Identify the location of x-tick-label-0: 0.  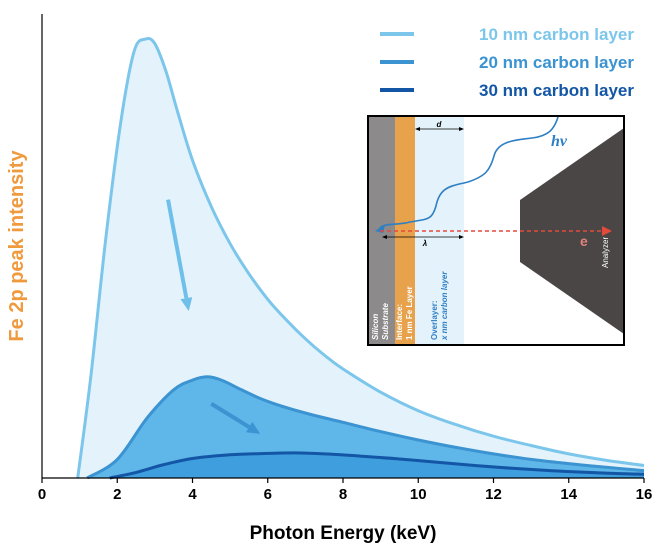
(42, 494).